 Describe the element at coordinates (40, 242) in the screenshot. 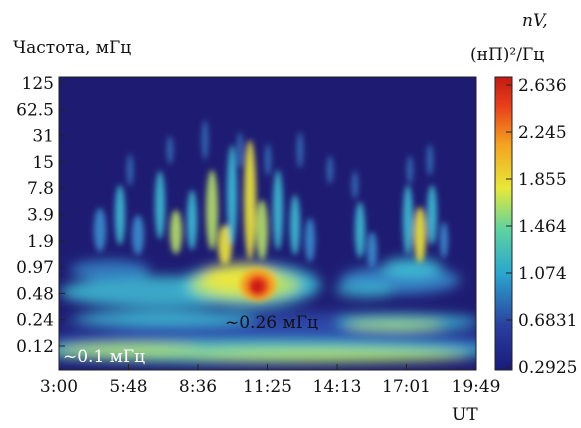

I see `y-tick-label: 1.9` at that location.